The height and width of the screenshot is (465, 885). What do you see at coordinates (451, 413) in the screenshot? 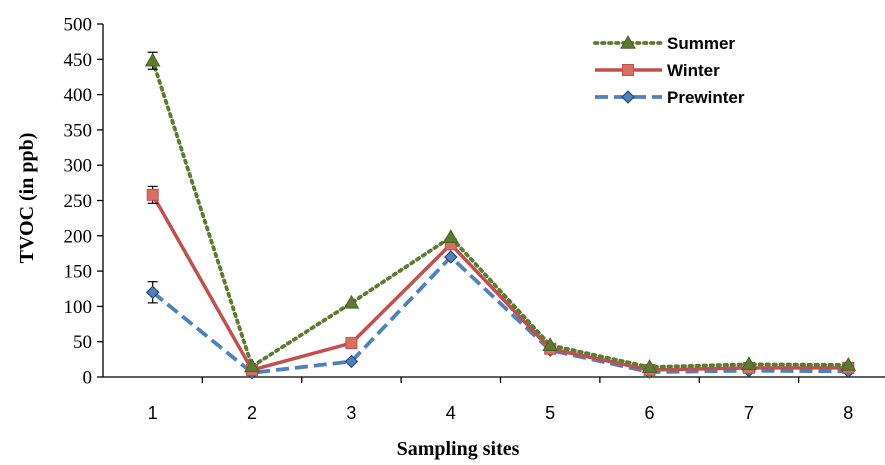
I see `x-tick-label: 4` at bounding box center [451, 413].